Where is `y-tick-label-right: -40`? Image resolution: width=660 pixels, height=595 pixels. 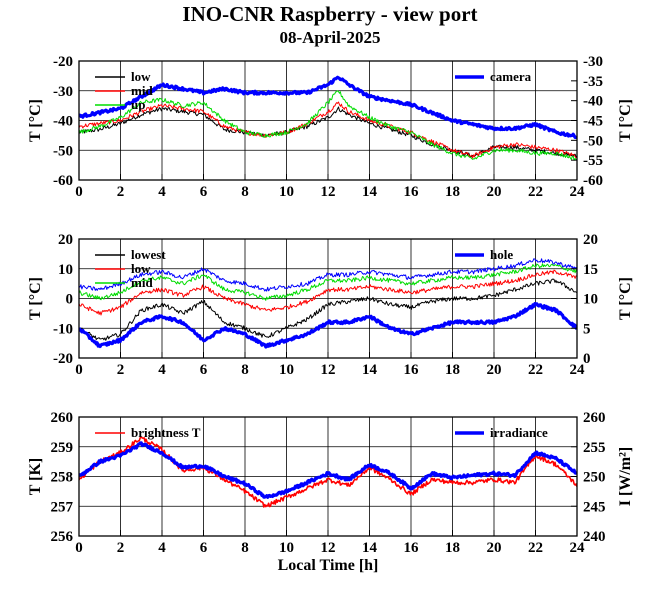 y-tick-label-right: -40 is located at coordinates (593, 102).